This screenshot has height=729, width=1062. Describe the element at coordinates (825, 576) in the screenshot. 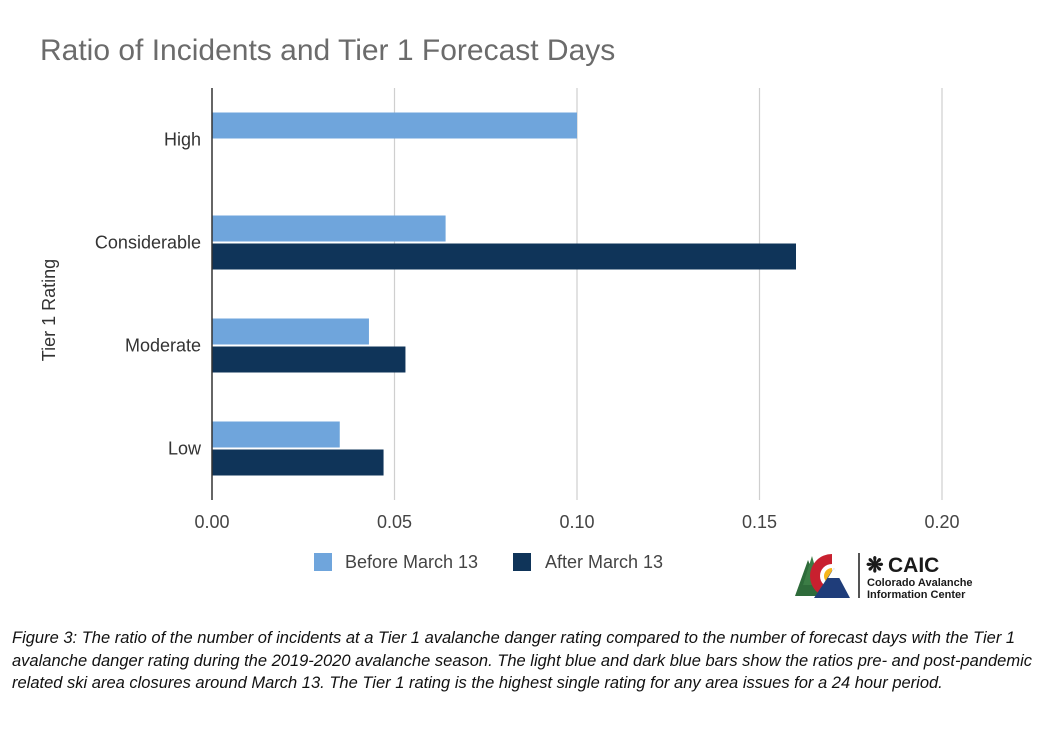

I see `colorado-flag-emblem-icon` at that location.